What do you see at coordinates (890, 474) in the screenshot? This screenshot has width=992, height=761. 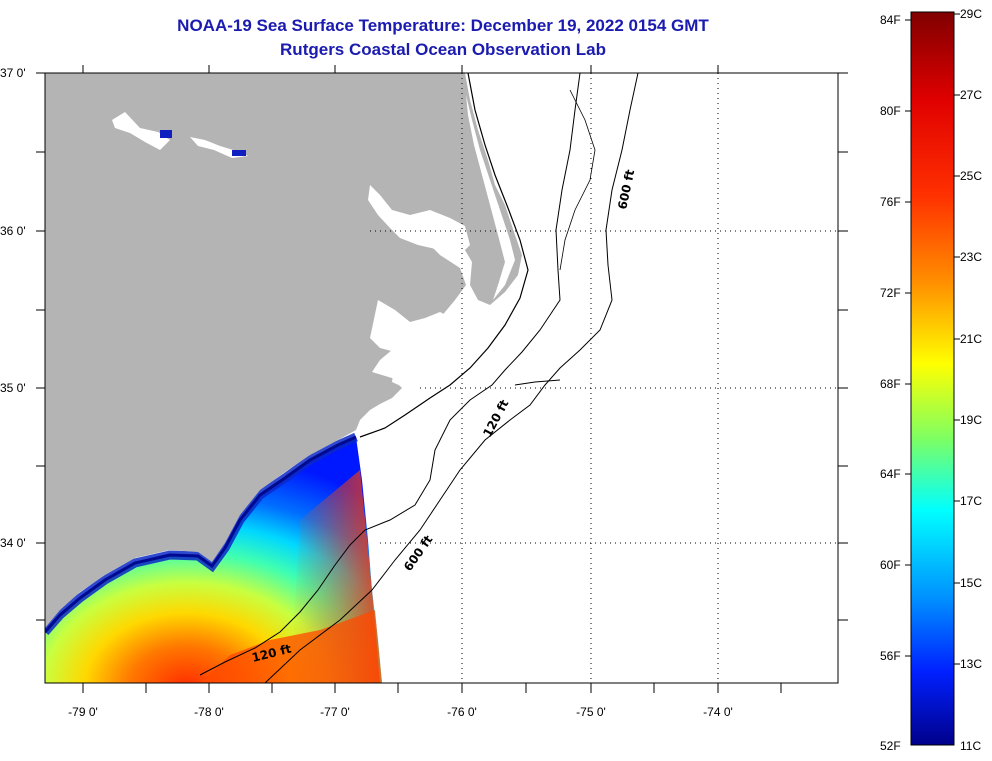 I see `colorbar-f-label: 64F` at bounding box center [890, 474].